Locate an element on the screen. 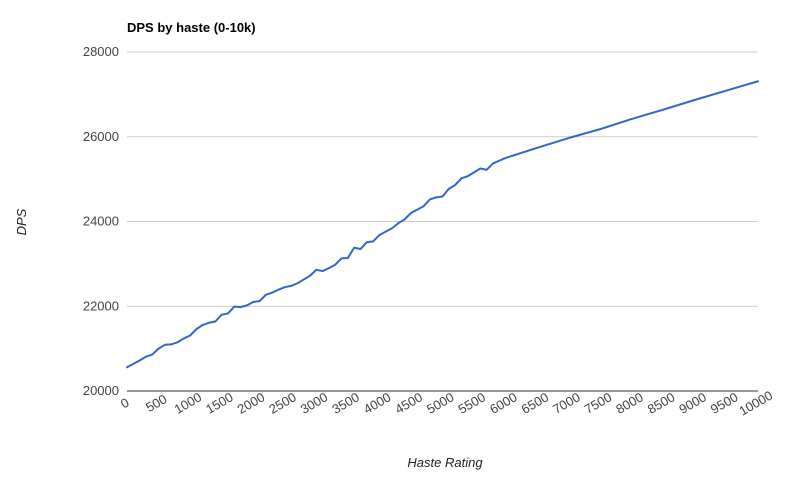 The width and height of the screenshot is (800, 481). y-tick-label: 24000 is located at coordinates (101, 221).